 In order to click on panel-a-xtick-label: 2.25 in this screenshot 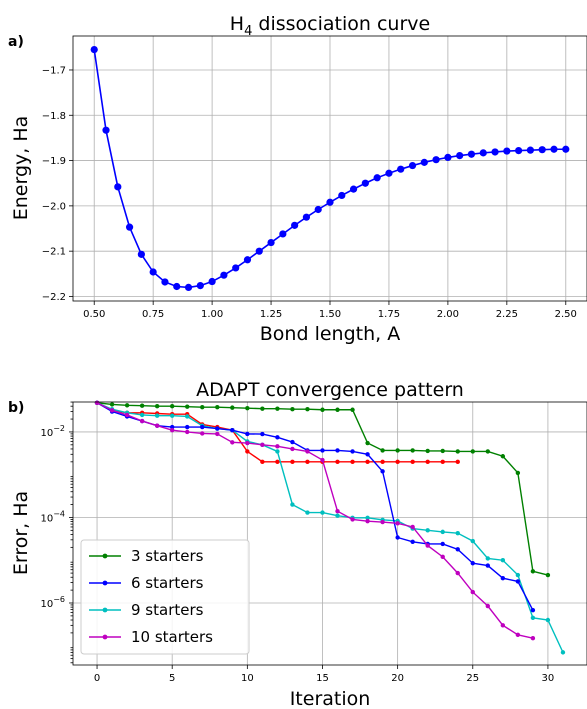, I will do `click(507, 314)`.